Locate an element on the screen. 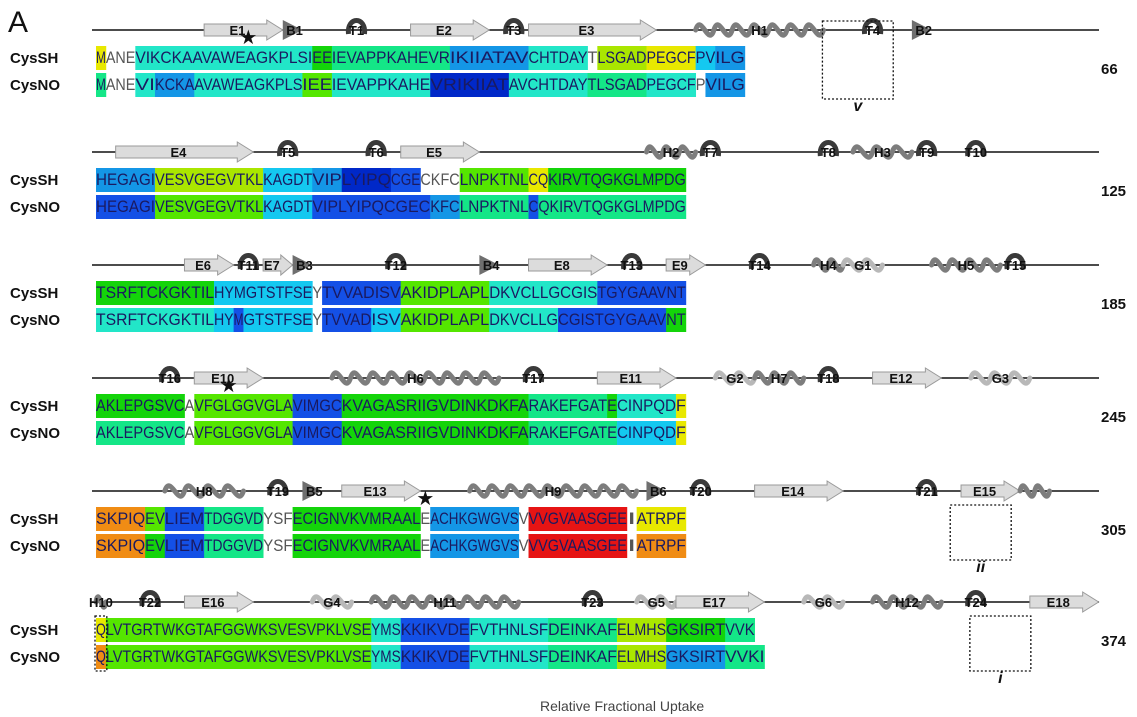 The image size is (1137, 717). residue-segment: ECIGNVKVMRAAL is located at coordinates (357, 546).